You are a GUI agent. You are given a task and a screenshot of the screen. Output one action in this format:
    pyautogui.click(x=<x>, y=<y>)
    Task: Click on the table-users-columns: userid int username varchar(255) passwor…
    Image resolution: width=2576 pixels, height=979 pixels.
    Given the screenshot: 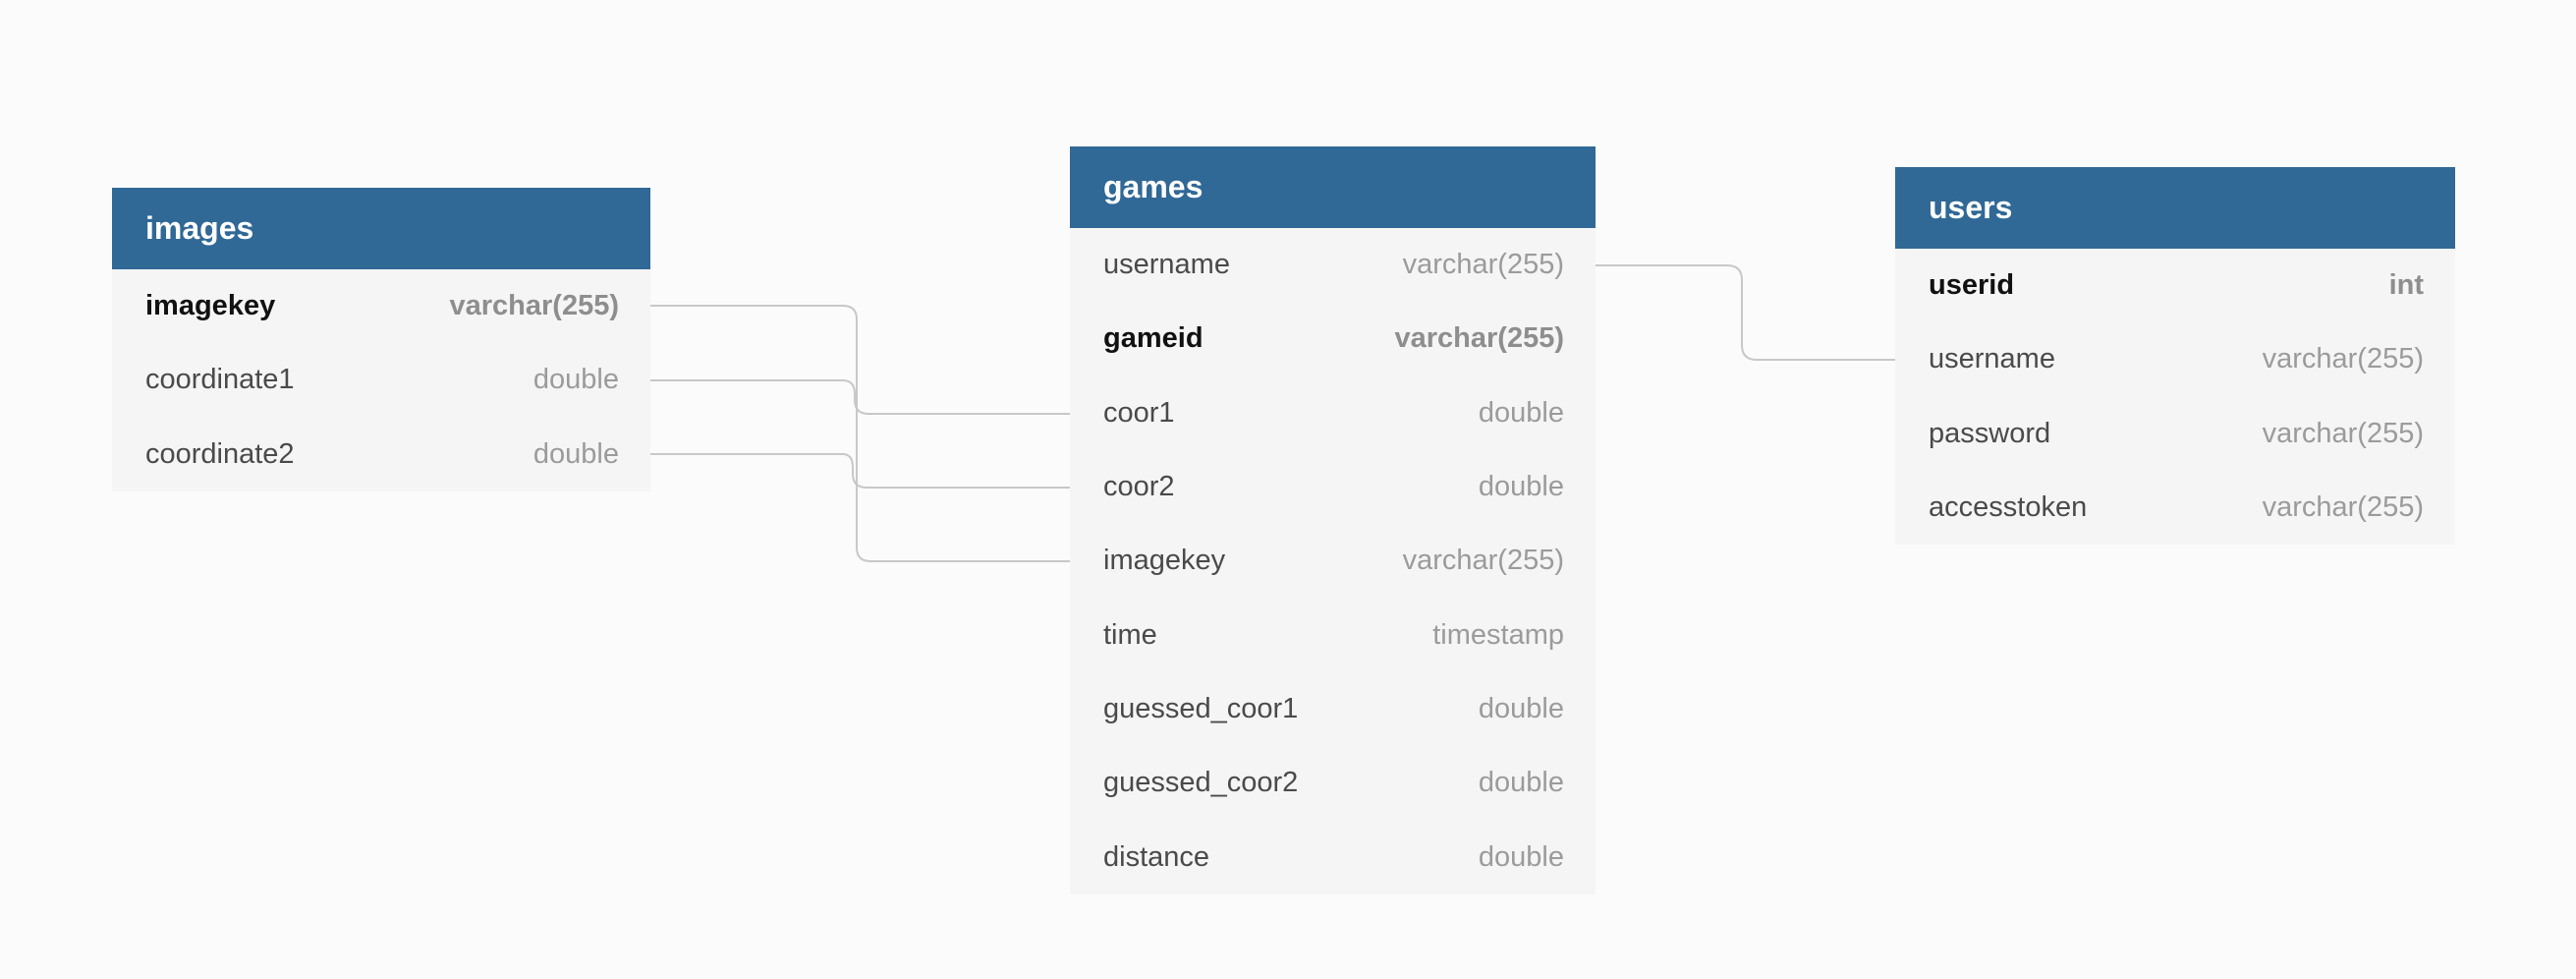 What is the action you would take?
    pyautogui.click(x=2175, y=397)
    